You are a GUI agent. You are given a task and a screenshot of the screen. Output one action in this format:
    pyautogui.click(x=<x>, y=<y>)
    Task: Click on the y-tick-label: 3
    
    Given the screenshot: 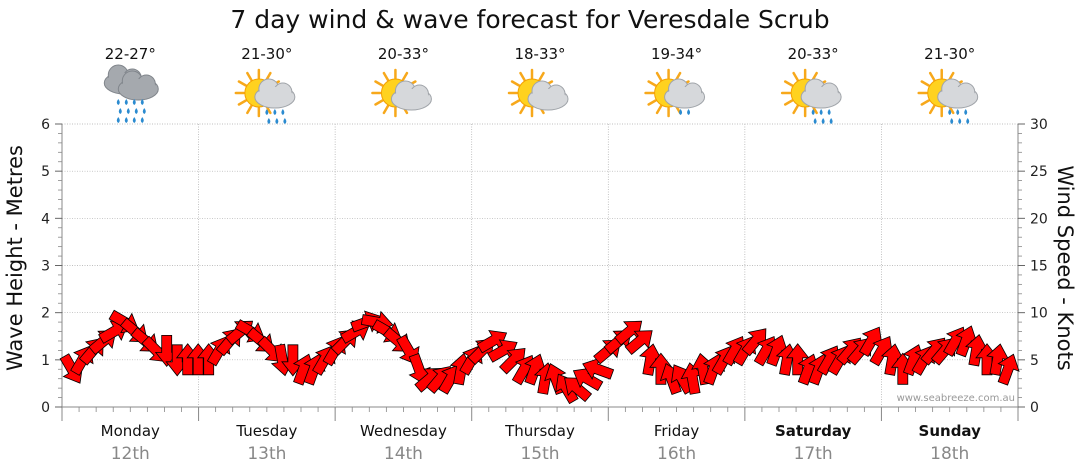 What is the action you would take?
    pyautogui.click(x=45, y=267)
    